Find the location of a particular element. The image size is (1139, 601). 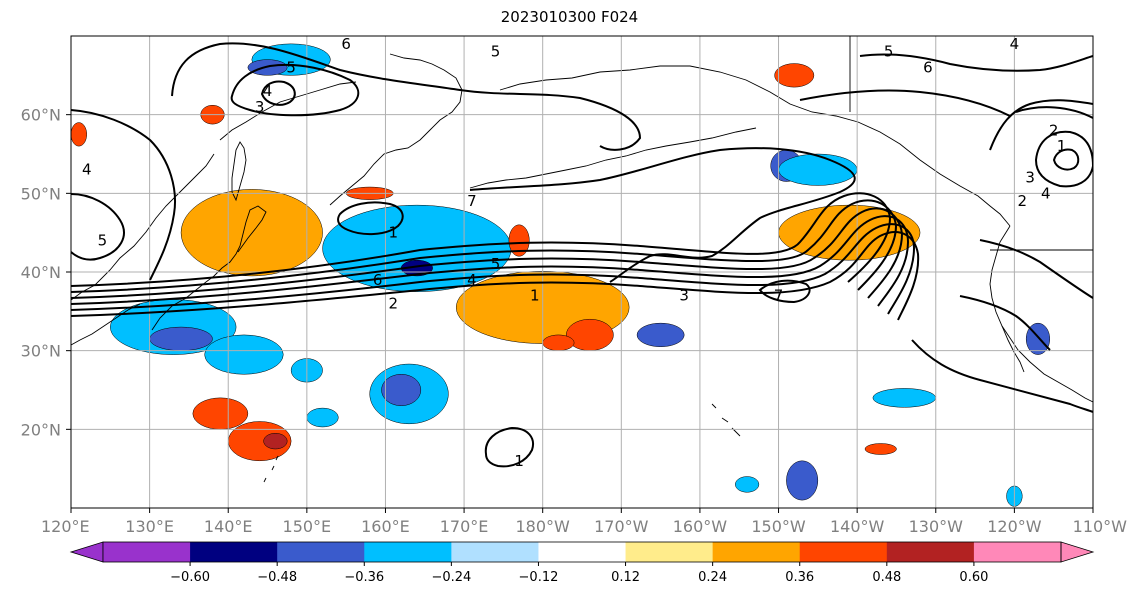

shade-alaska-orange is located at coordinates (794, 75).